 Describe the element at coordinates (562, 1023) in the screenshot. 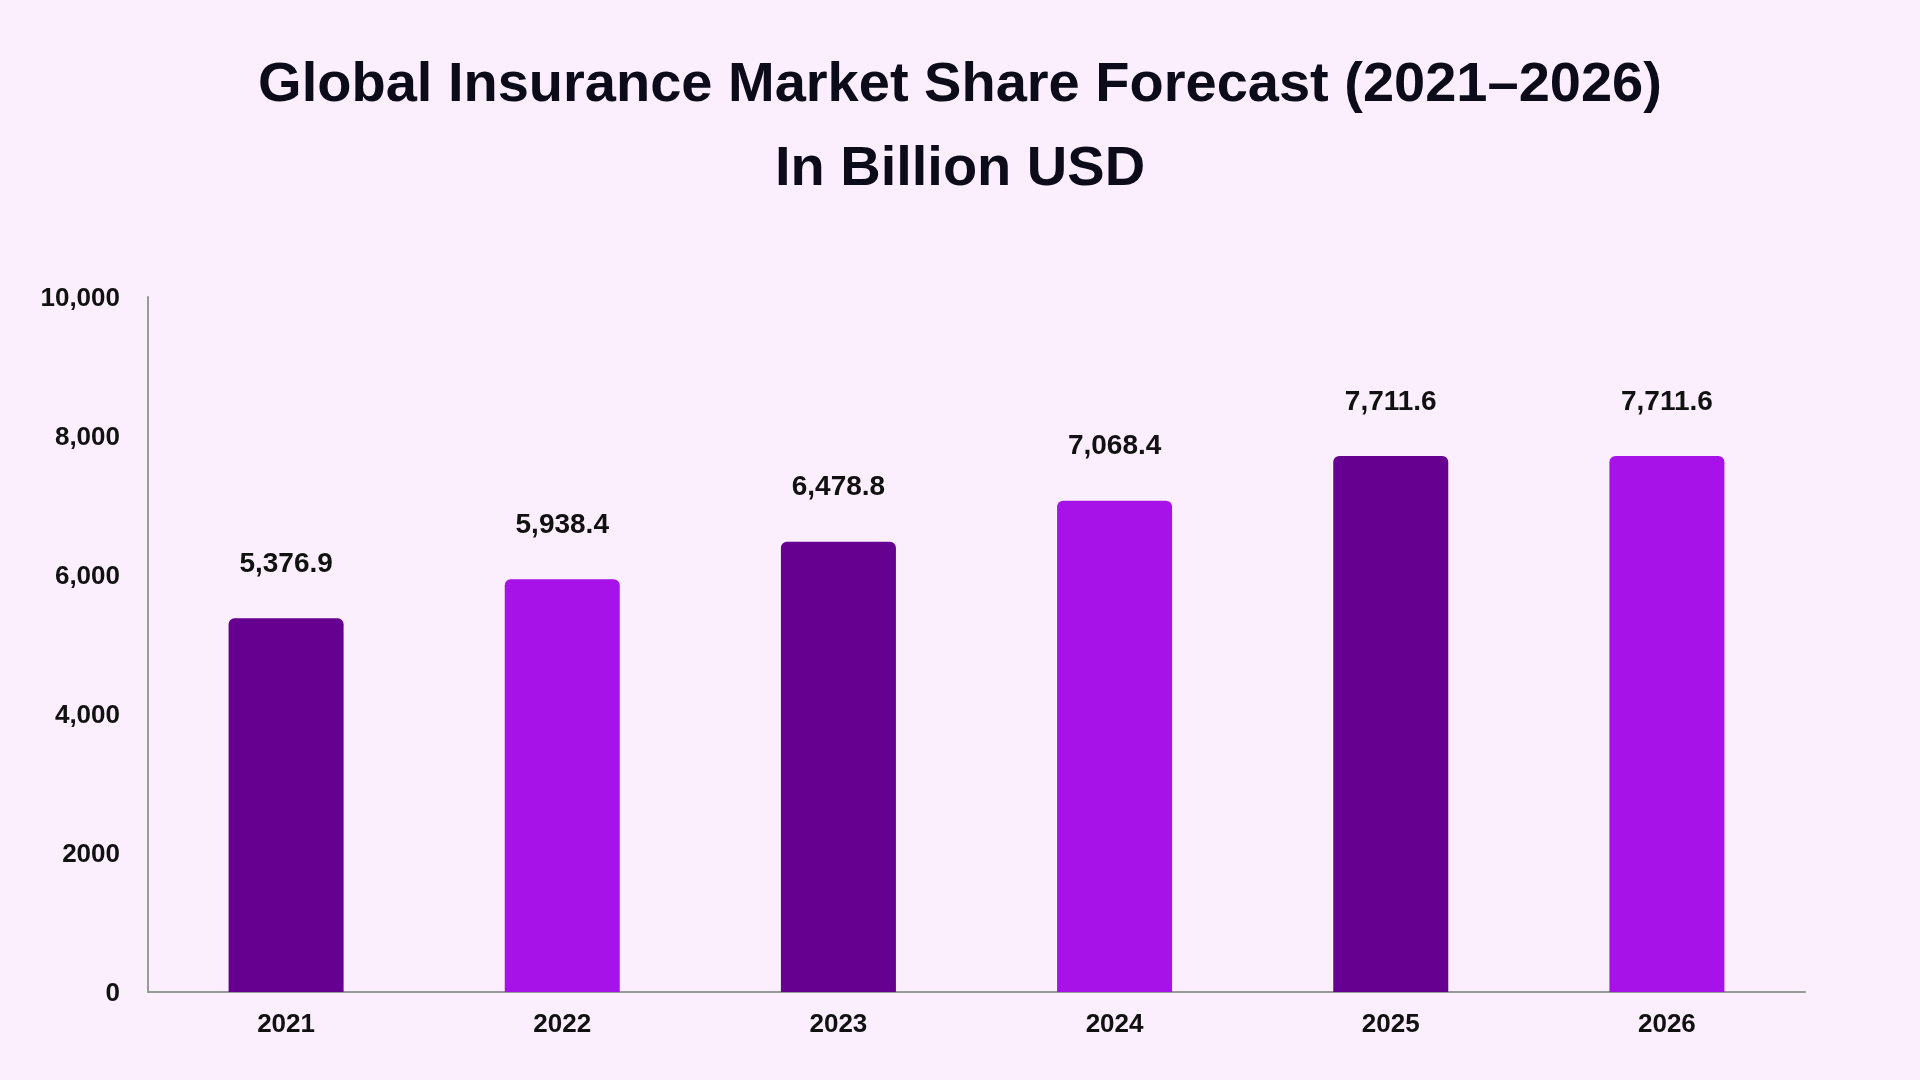

I see `x-tick-label: 2022` at that location.